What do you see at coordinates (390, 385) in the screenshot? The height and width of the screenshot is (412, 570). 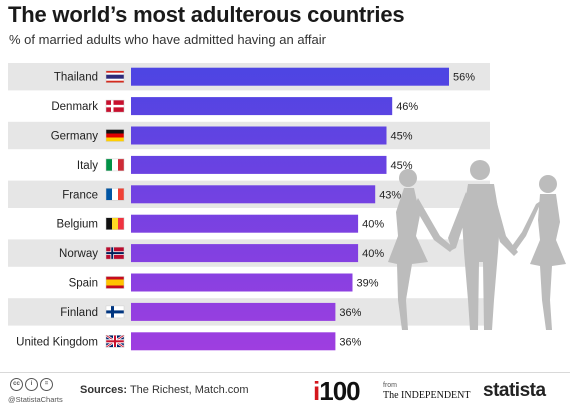 I see `logo-from-text: from` at bounding box center [390, 385].